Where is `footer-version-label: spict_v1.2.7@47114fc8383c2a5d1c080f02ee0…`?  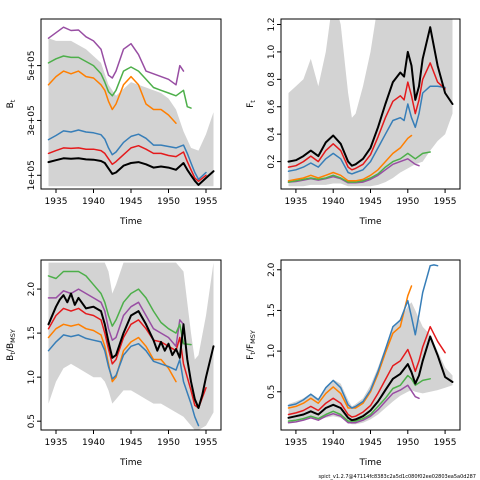
footer-version-label: spict_v1.2.7@47114fc8383c2a5d1c080f02ee0… is located at coordinates (398, 477).